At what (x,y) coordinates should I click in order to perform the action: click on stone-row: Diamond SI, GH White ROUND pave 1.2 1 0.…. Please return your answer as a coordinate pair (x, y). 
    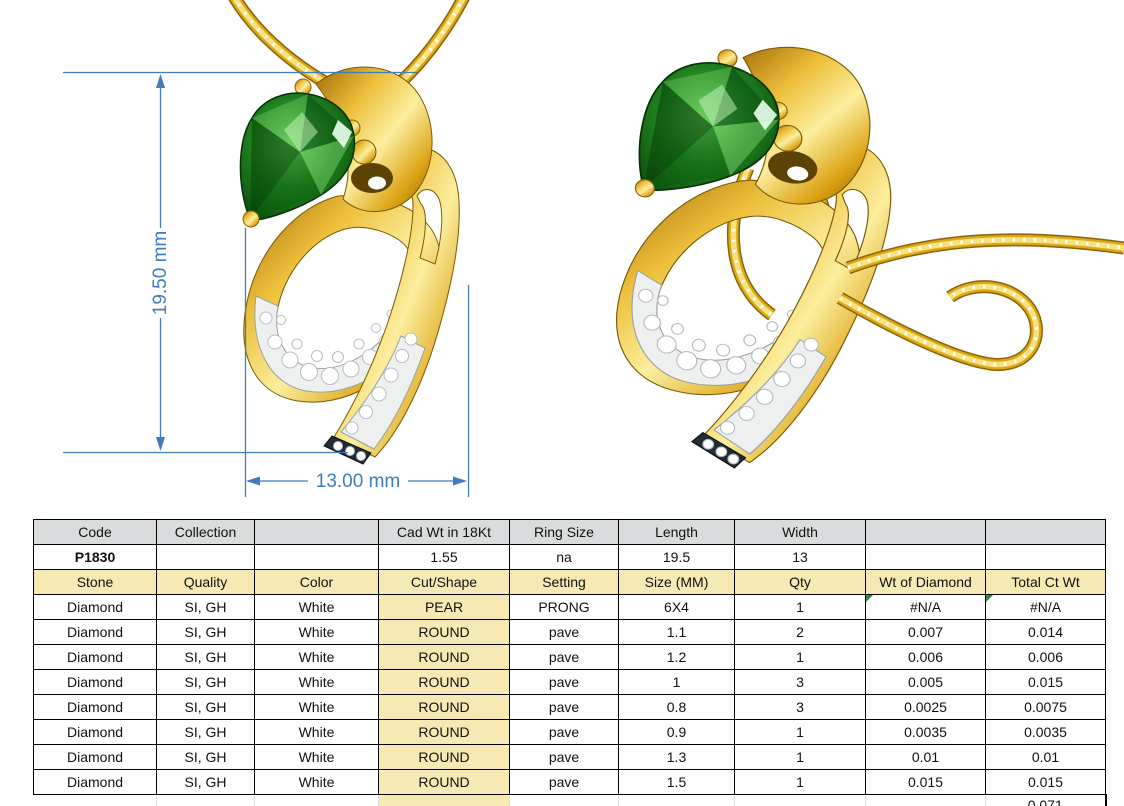
    Looking at the image, I should click on (569, 657).